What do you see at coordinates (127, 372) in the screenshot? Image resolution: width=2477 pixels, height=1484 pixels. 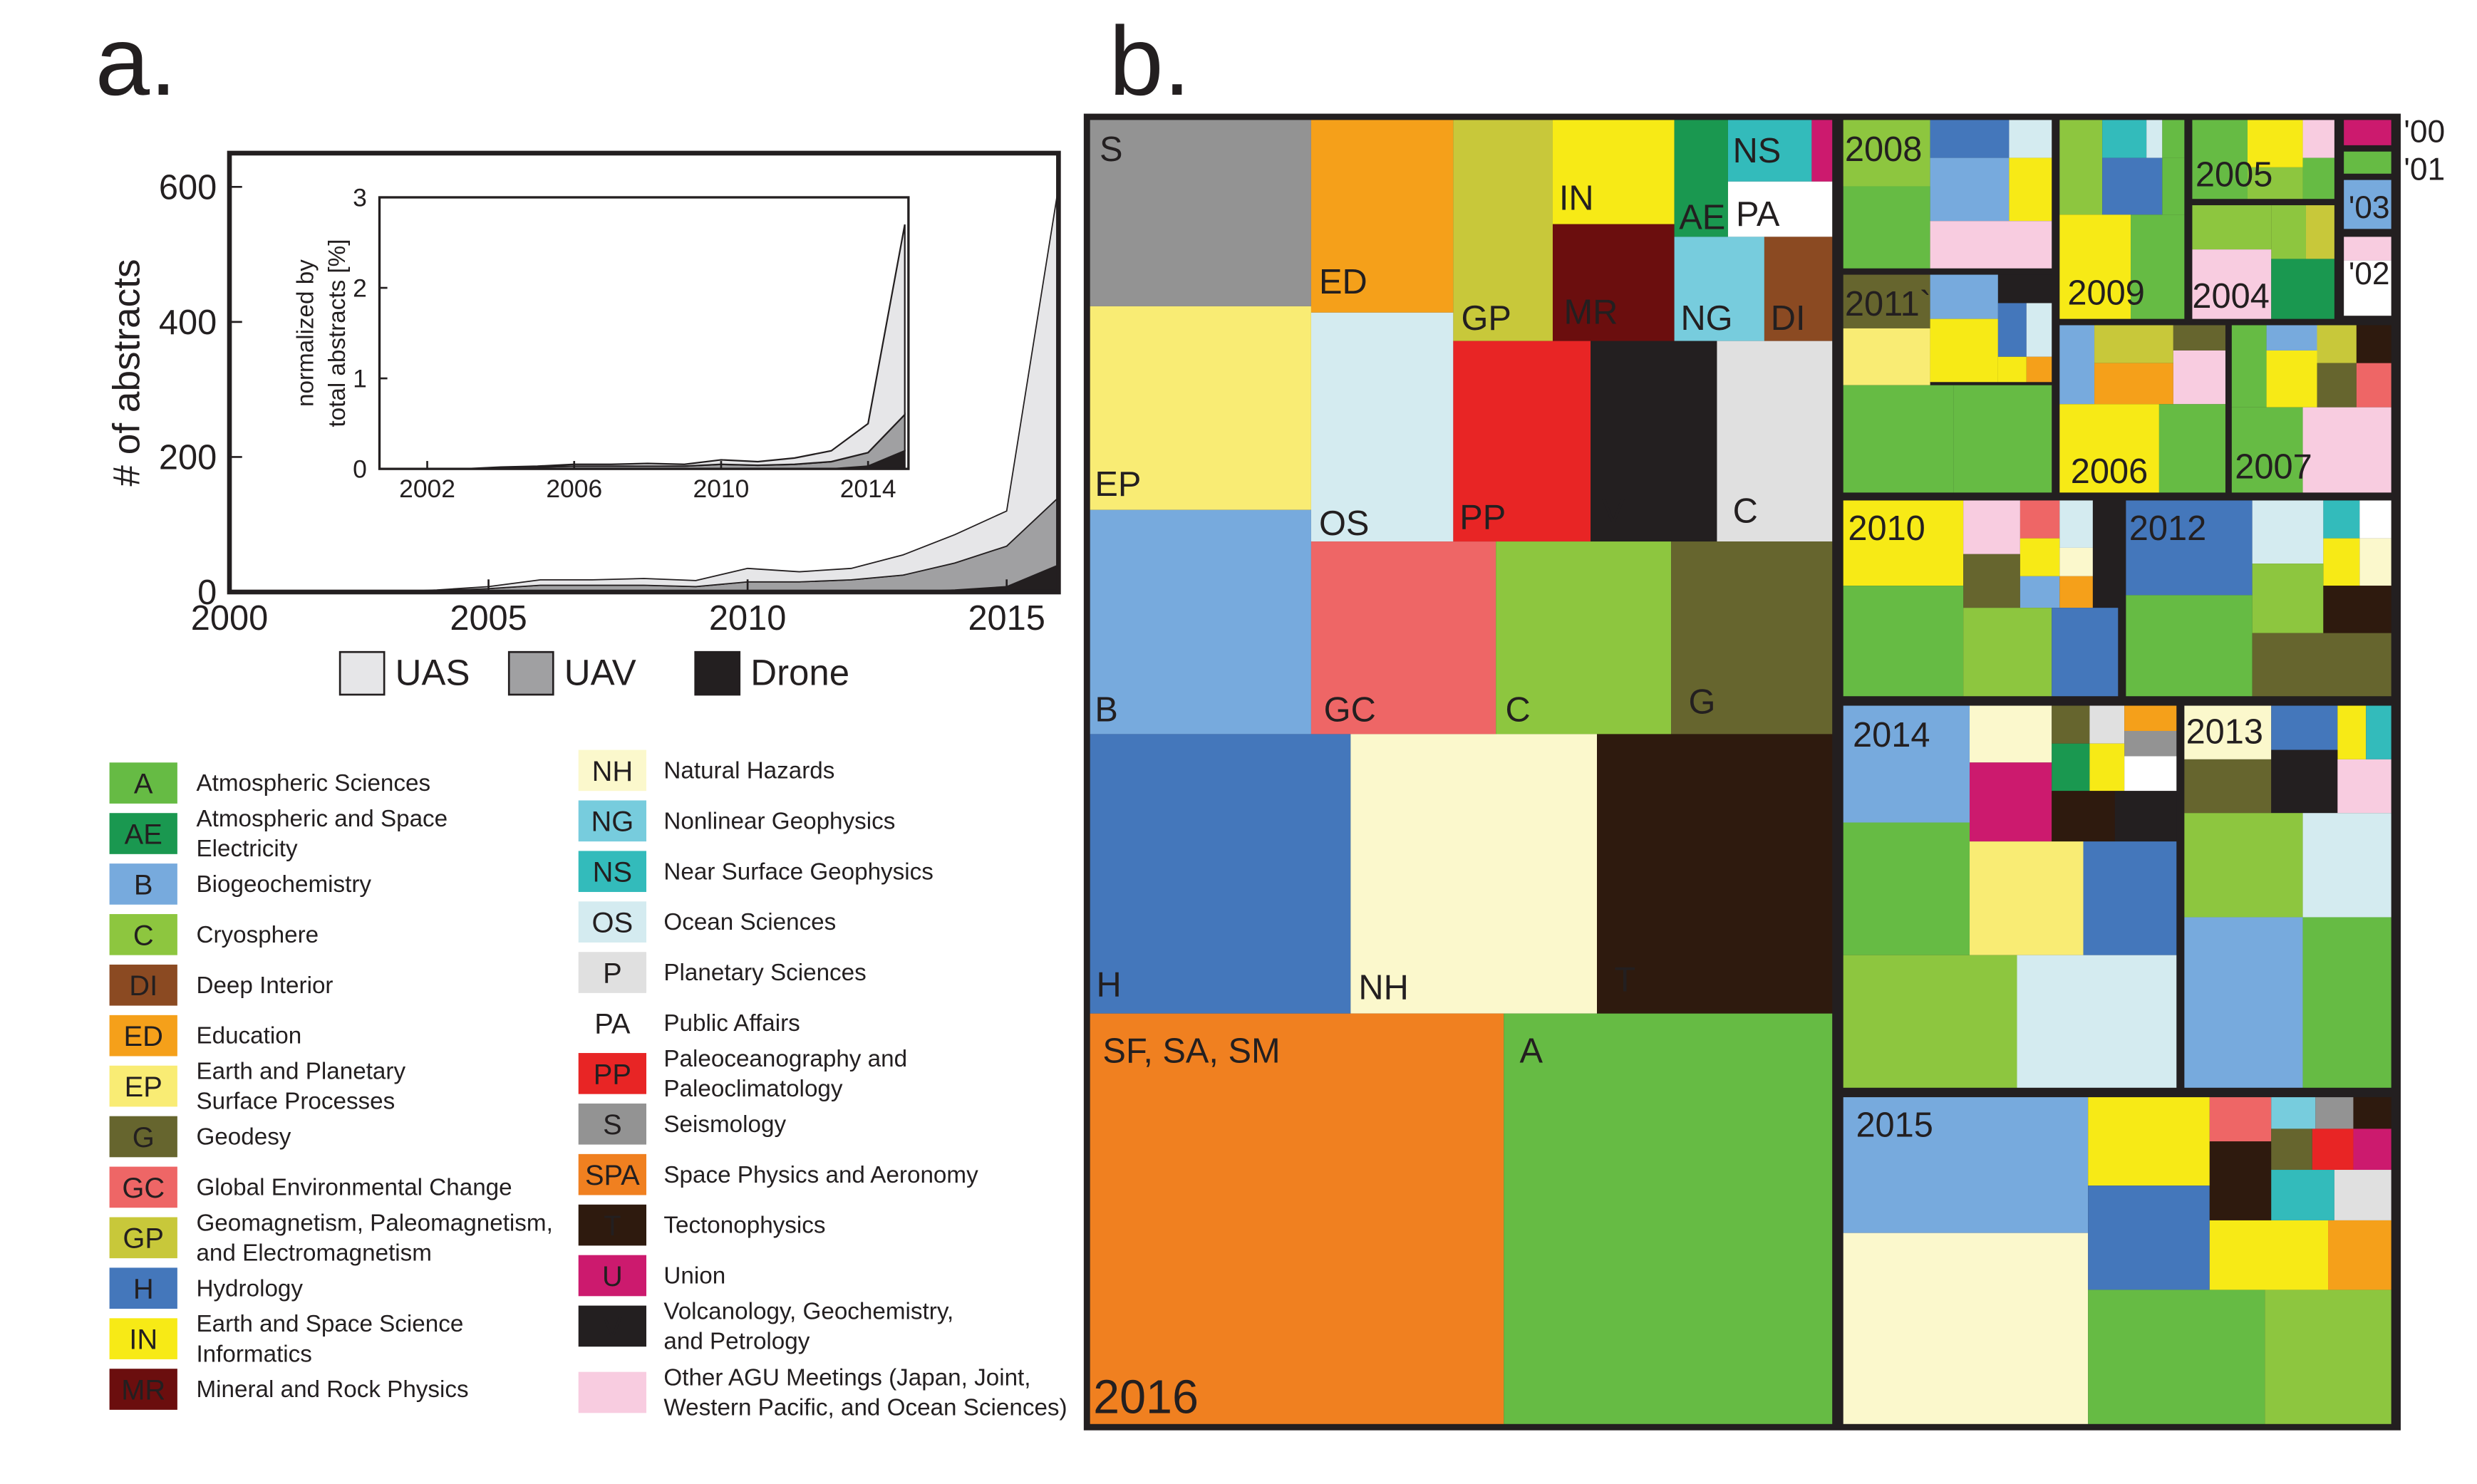 I see `y-axis-label: # of abstracts` at bounding box center [127, 372].